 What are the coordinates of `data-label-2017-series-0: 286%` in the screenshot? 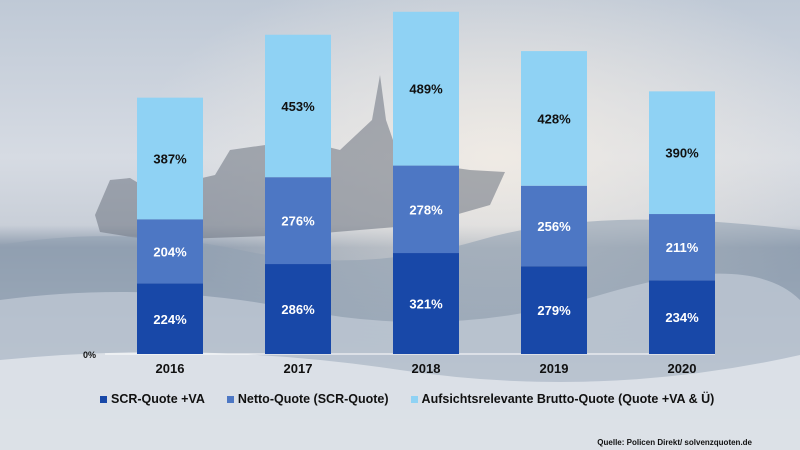 It's located at (298, 309).